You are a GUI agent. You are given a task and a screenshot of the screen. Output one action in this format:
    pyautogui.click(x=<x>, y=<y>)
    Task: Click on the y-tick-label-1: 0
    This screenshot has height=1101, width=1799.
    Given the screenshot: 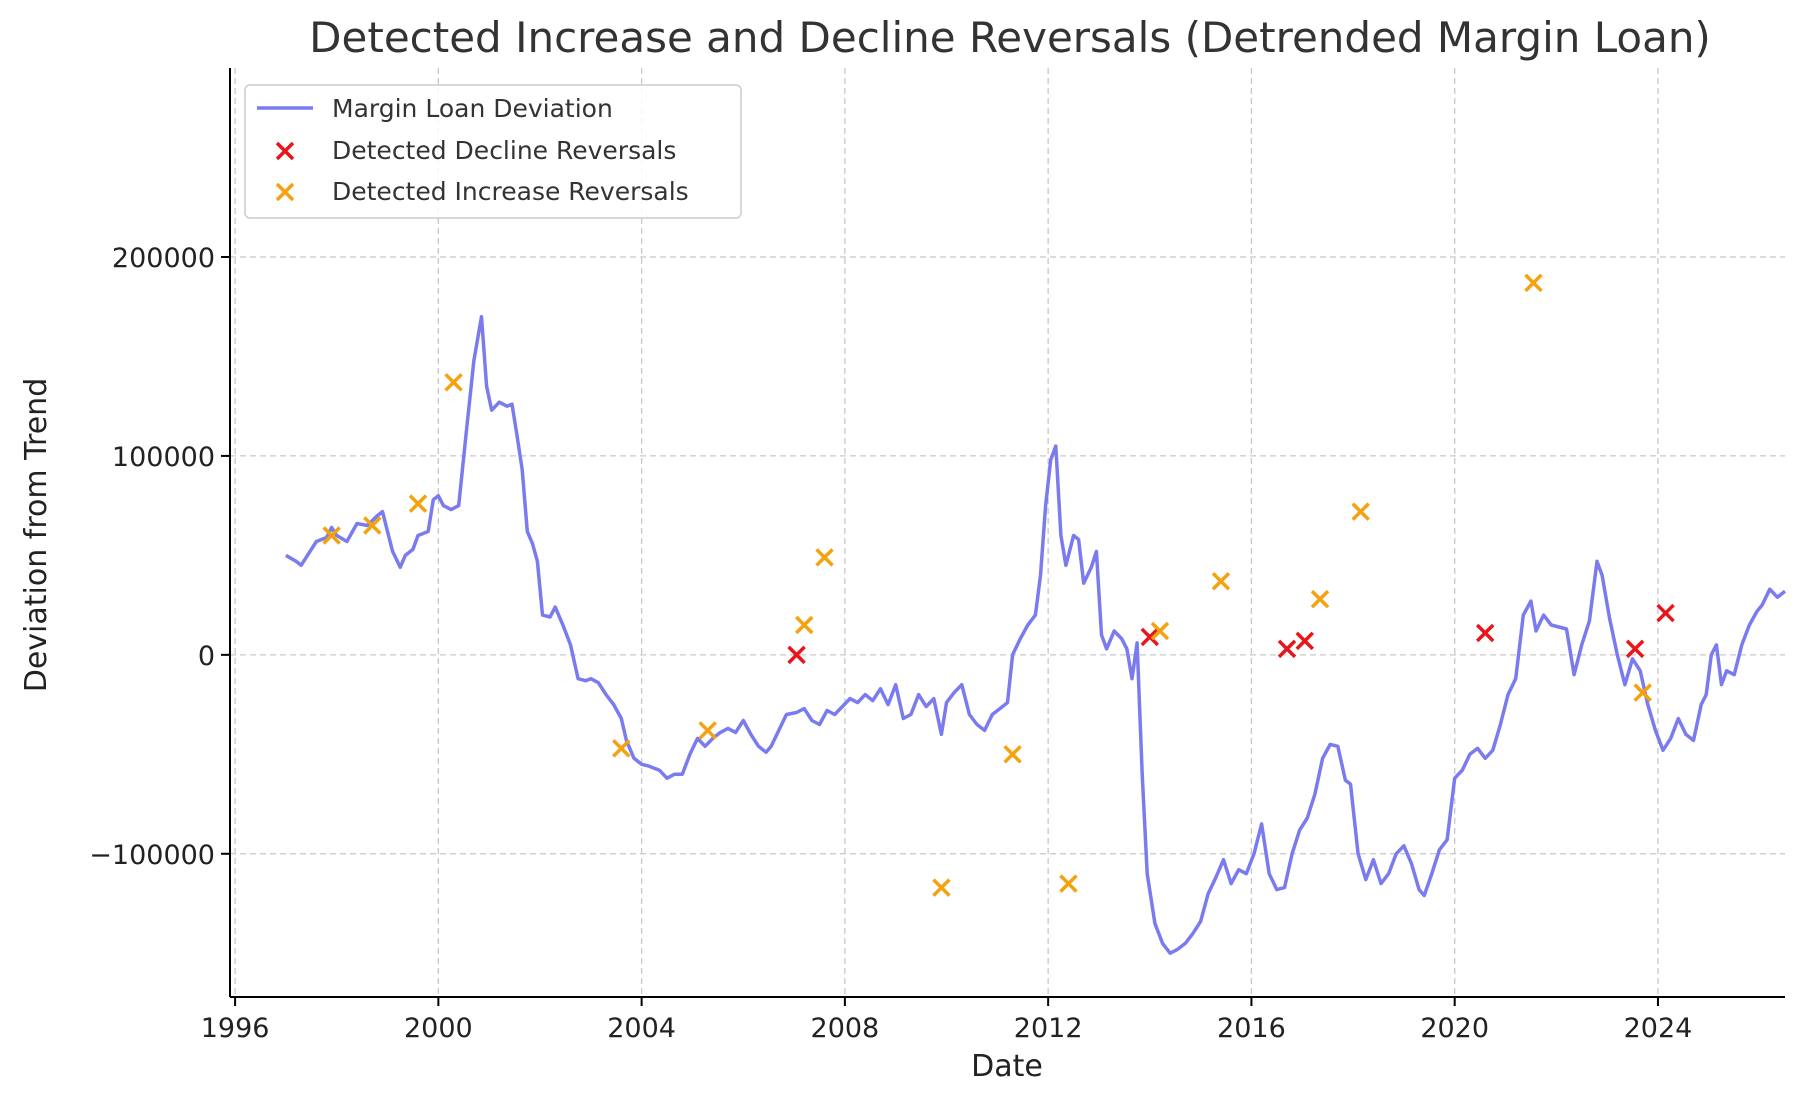 What is the action you would take?
    pyautogui.click(x=206, y=656)
    